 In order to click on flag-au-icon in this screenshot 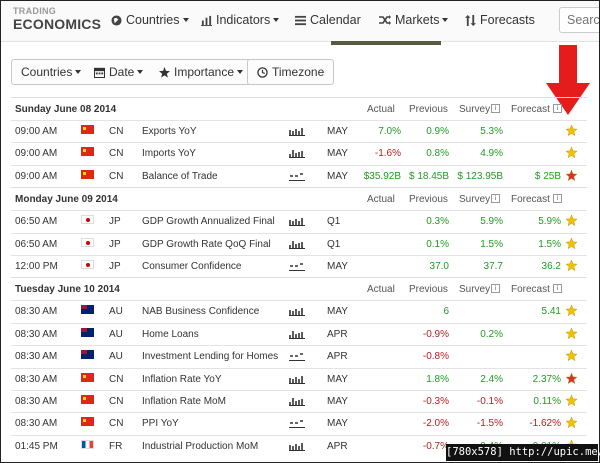, I will do `click(87, 355)`.